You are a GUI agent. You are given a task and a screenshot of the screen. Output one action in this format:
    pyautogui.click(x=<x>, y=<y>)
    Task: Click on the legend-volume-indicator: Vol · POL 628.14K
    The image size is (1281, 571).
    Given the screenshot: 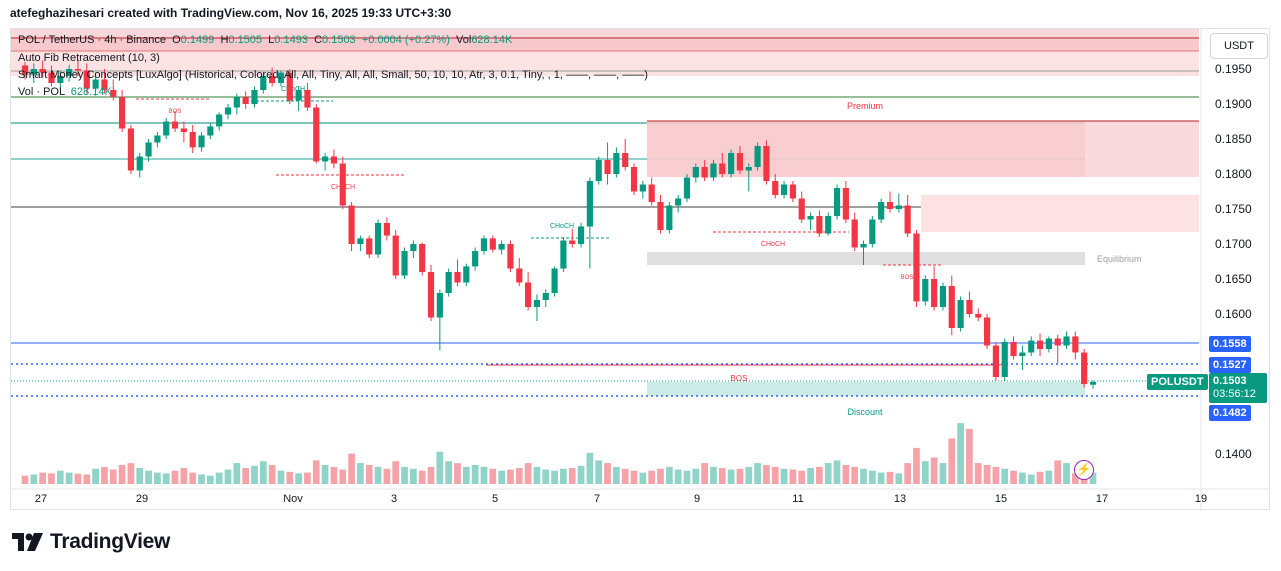 What is the action you would take?
    pyautogui.click(x=65, y=92)
    